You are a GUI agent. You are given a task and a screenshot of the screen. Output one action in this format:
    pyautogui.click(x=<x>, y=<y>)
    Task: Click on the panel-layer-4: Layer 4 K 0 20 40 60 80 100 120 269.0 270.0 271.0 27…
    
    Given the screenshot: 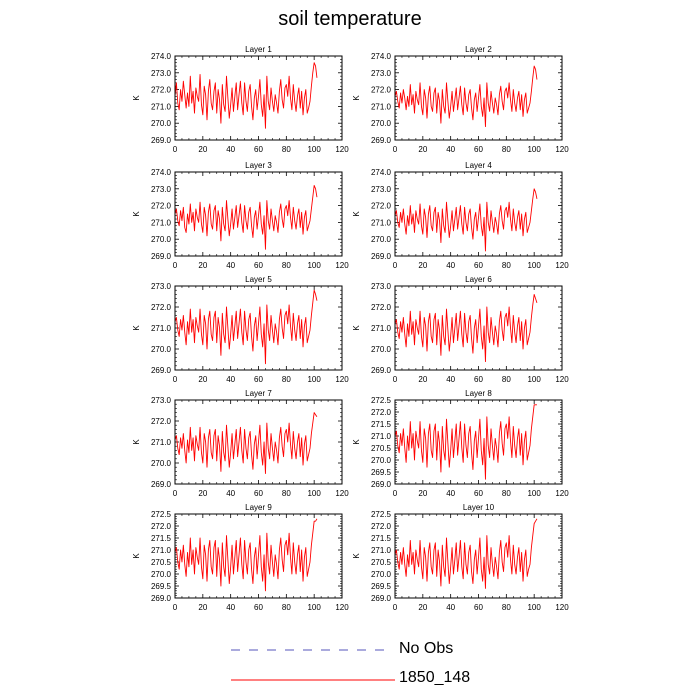 What is the action you would take?
    pyautogui.click(x=460, y=215)
    